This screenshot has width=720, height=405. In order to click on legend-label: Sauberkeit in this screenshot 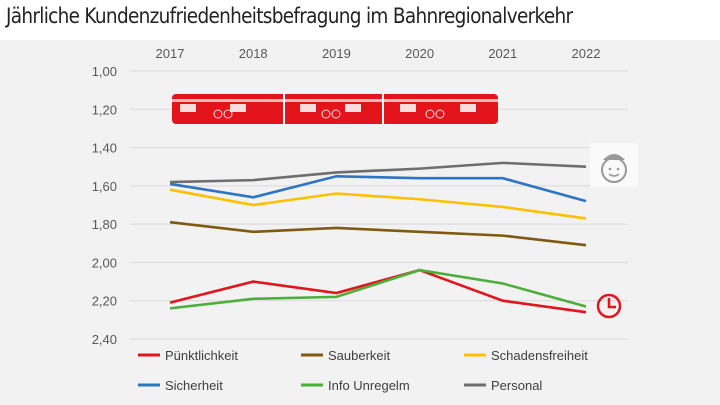, I will do `click(359, 355)`.